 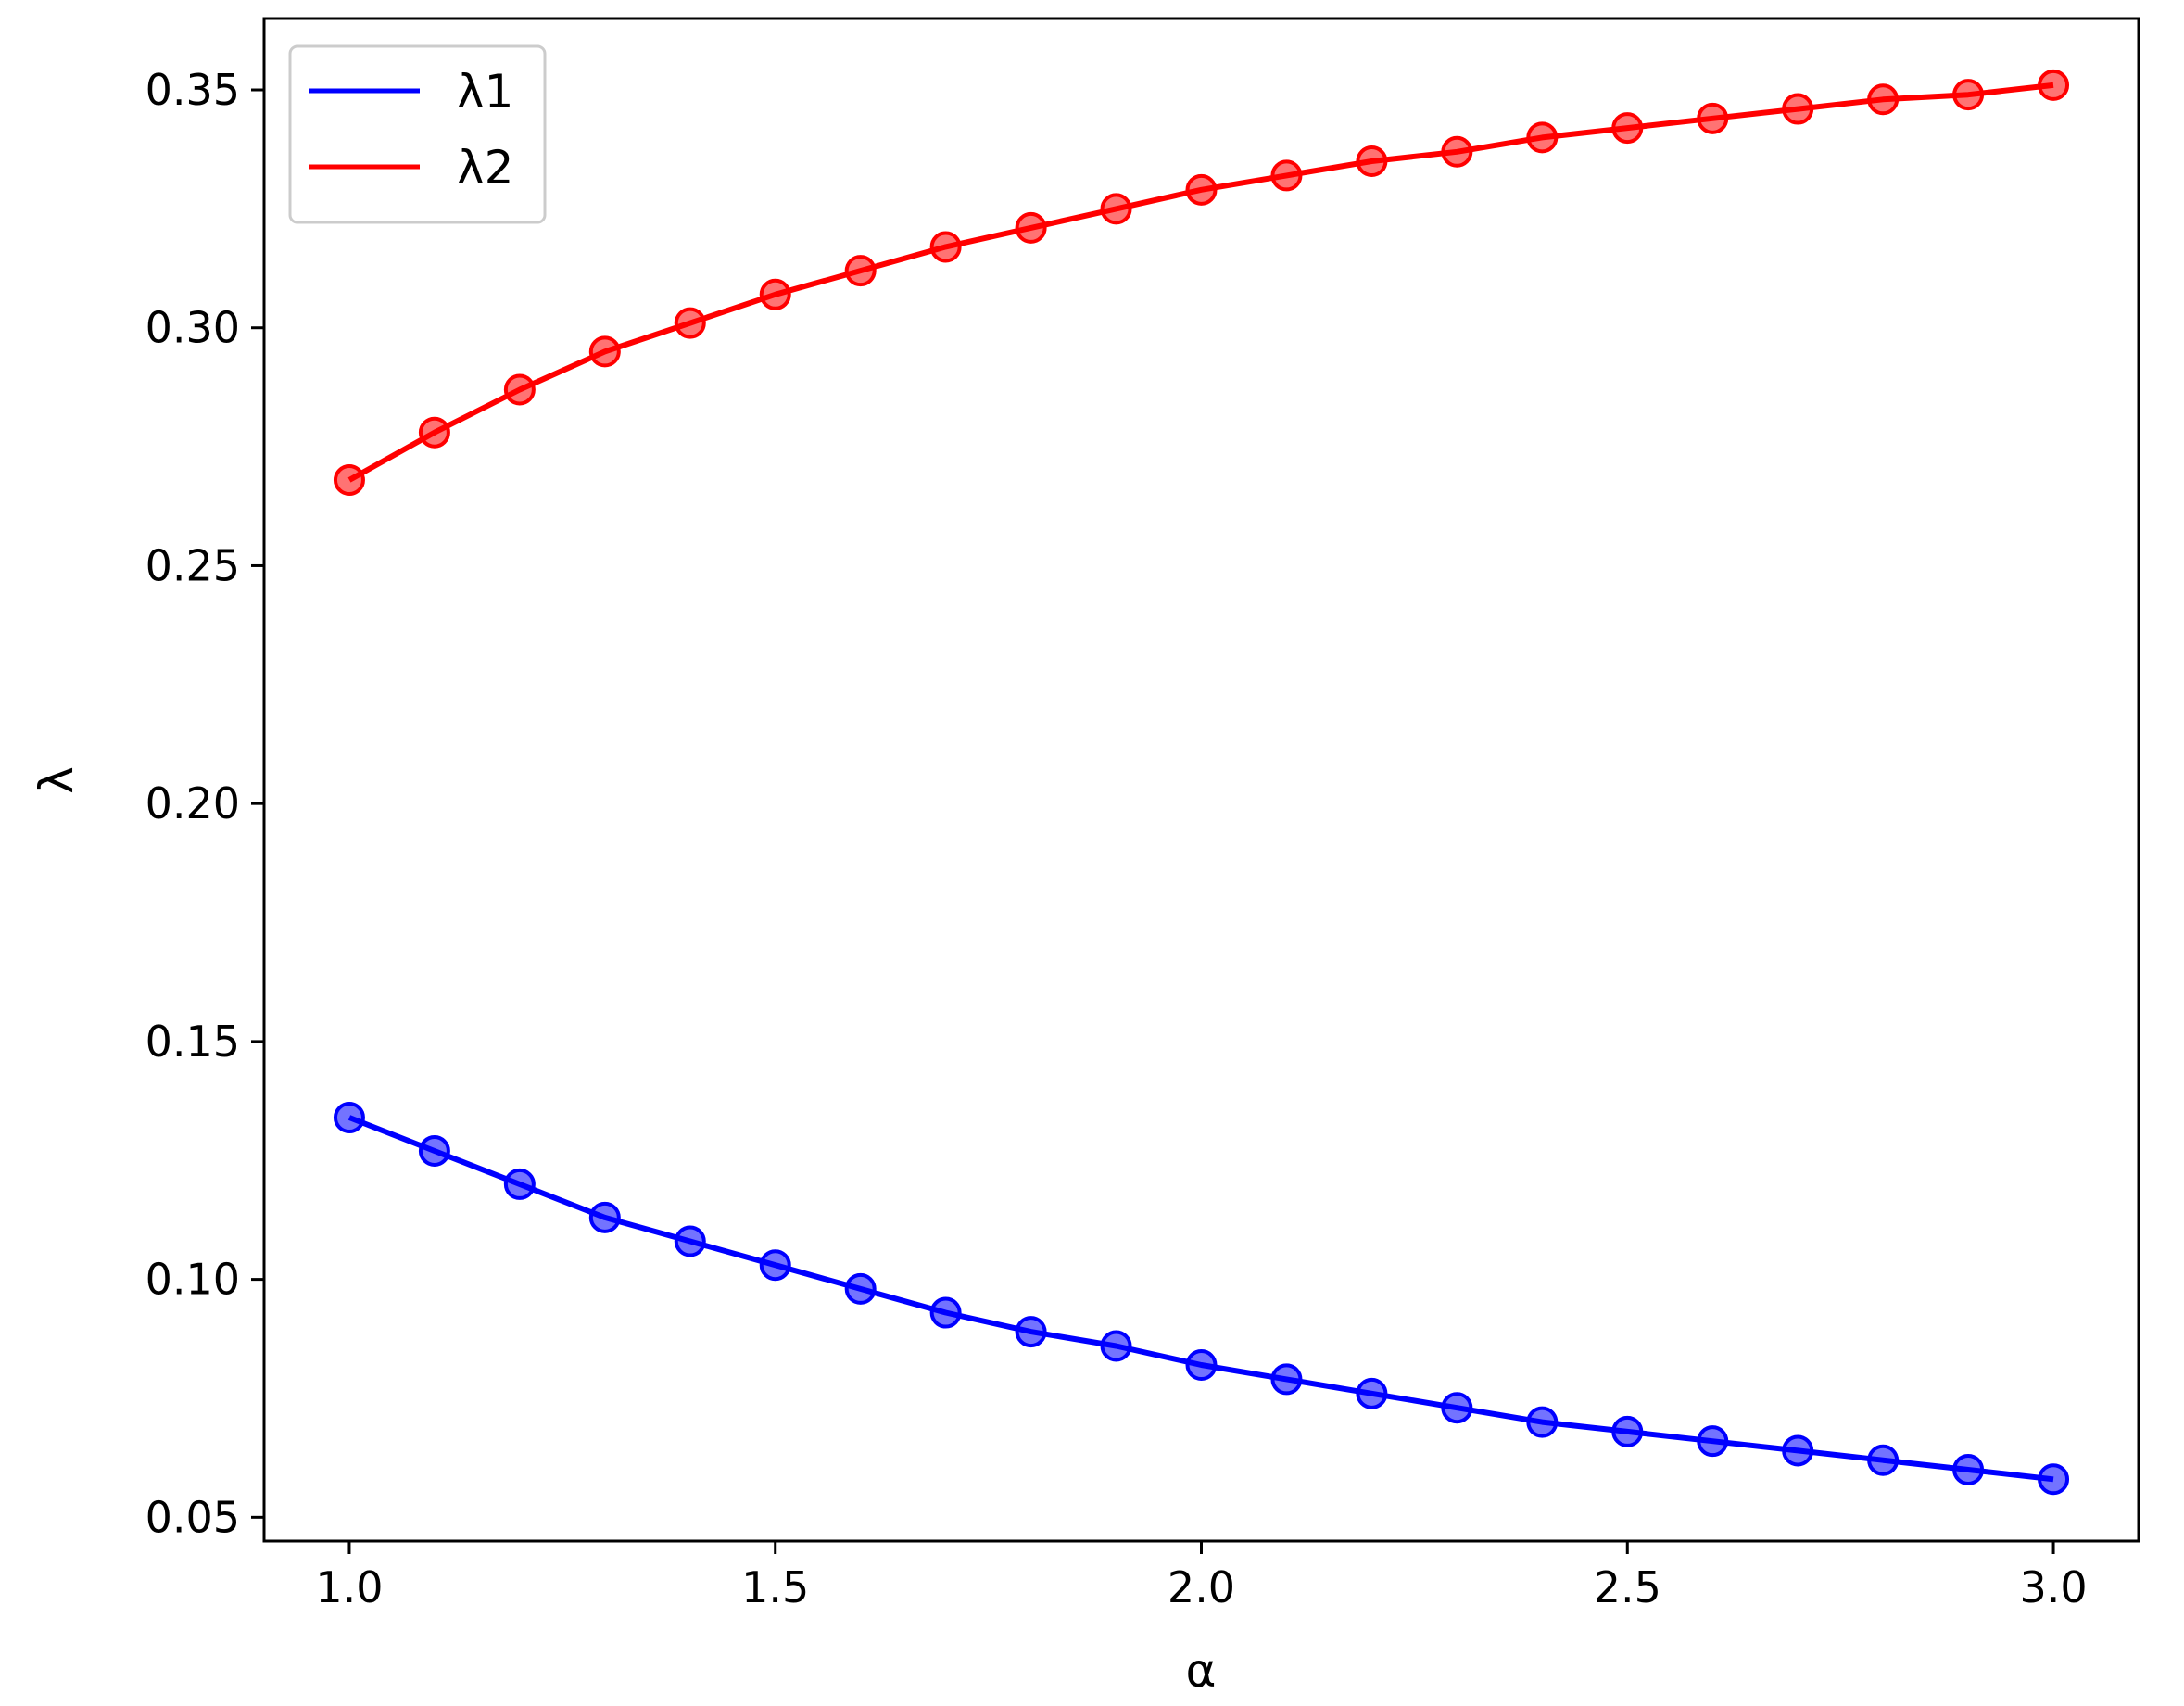 I want to click on x-axis-label: α, so click(x=1201, y=1671).